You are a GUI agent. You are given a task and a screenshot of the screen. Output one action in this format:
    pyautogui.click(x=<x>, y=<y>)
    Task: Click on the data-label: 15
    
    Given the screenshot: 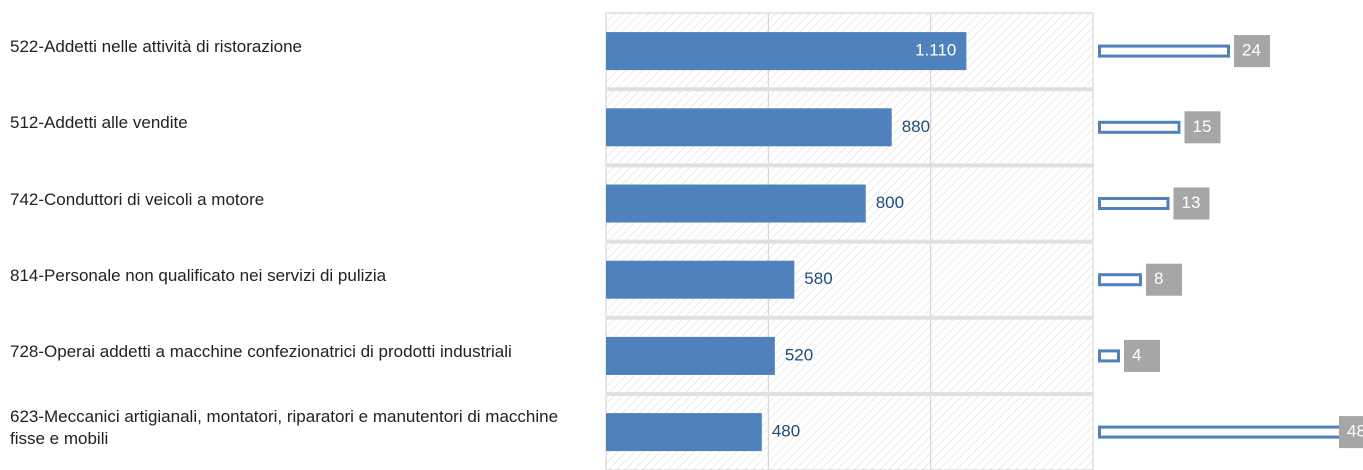 What is the action you would take?
    pyautogui.click(x=1202, y=126)
    